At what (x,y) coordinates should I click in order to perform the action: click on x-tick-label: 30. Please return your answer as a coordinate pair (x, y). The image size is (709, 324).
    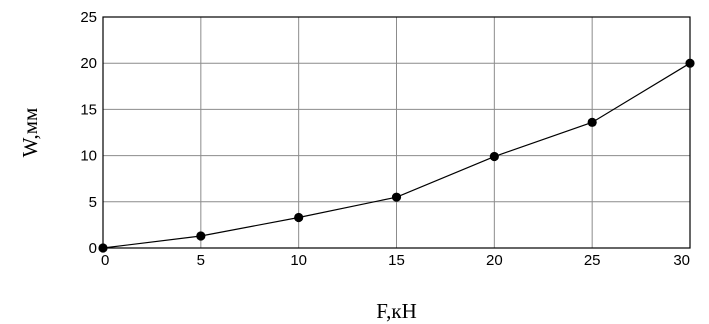
    Looking at the image, I should click on (681, 260).